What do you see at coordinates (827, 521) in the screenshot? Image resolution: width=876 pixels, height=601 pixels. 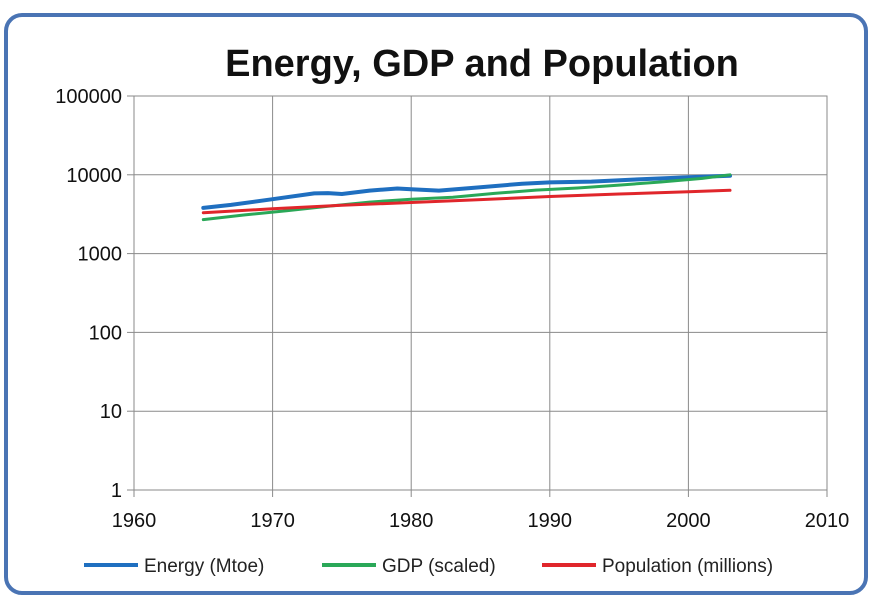 I see `x-tick-label: 2010` at bounding box center [827, 521].